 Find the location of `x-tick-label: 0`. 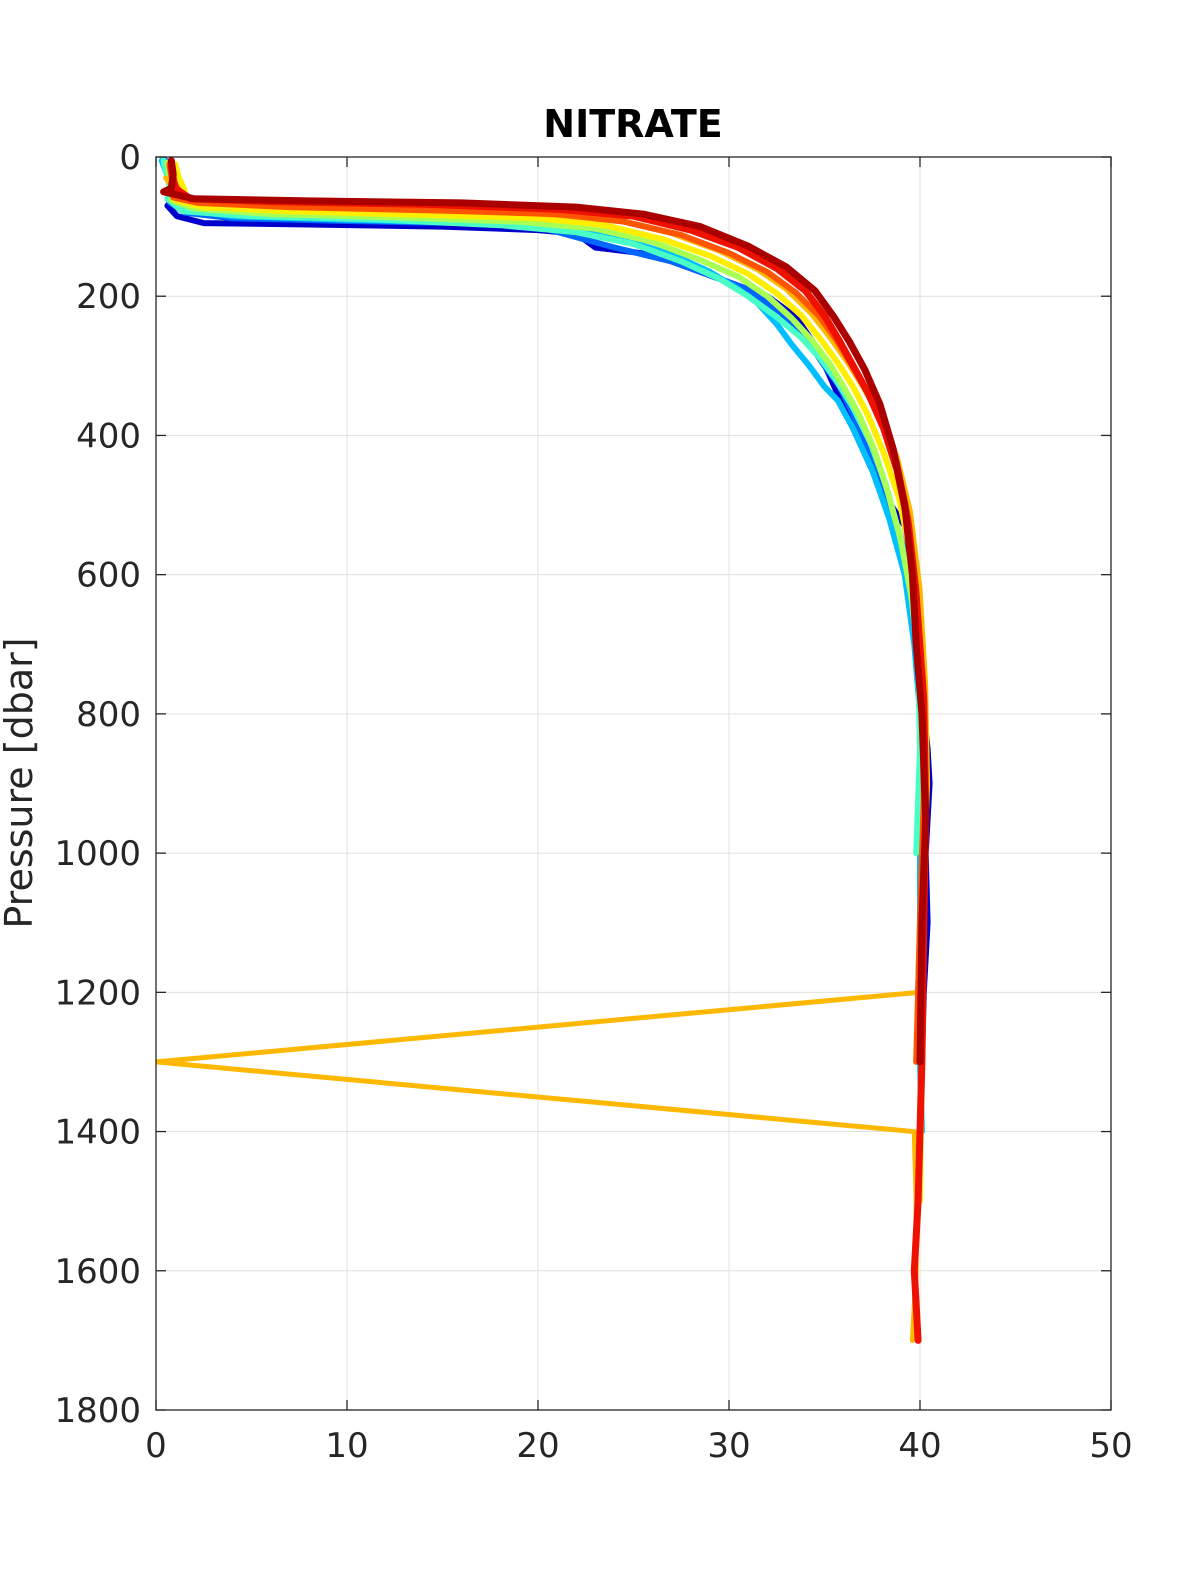

x-tick-label: 0 is located at coordinates (156, 1446).